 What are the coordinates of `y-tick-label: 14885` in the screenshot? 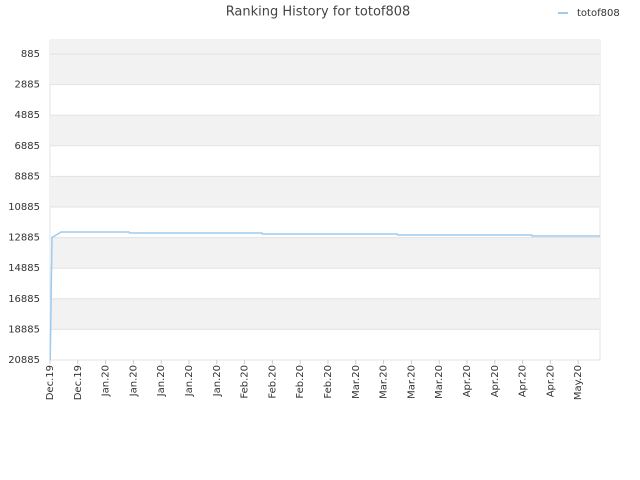 It's located at (24, 268).